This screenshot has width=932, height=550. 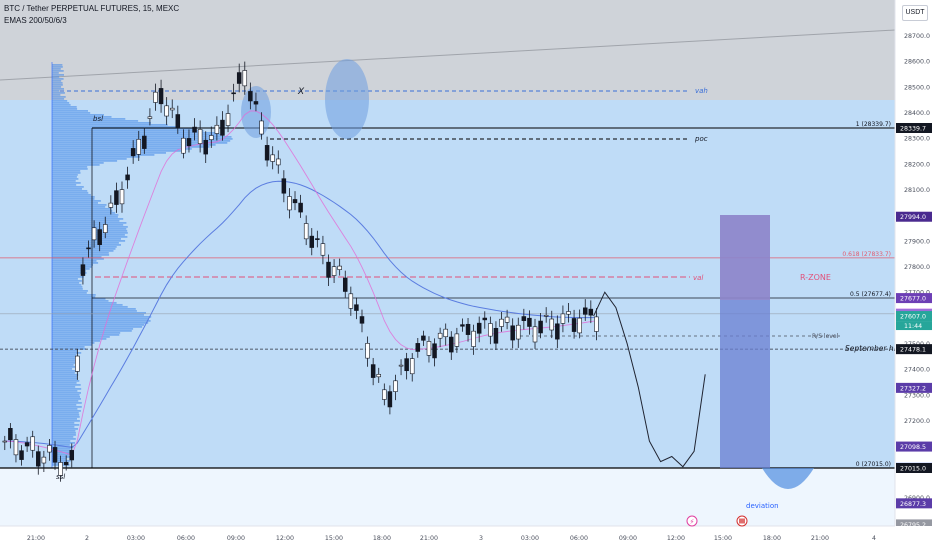 What do you see at coordinates (913, 263) in the screenshot?
I see `price-axis` at bounding box center [913, 263].